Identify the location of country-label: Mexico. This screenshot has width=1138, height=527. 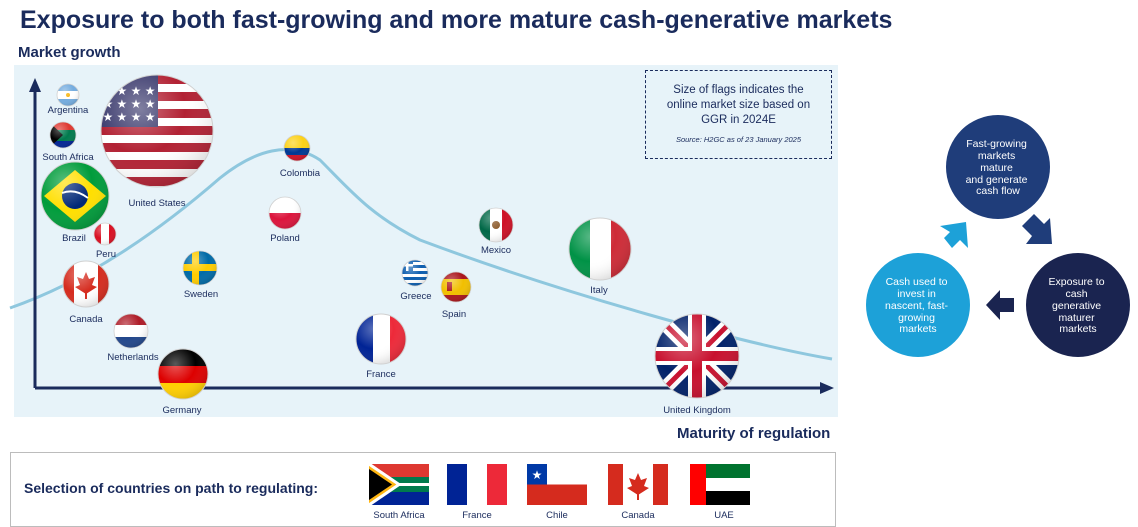
(496, 250).